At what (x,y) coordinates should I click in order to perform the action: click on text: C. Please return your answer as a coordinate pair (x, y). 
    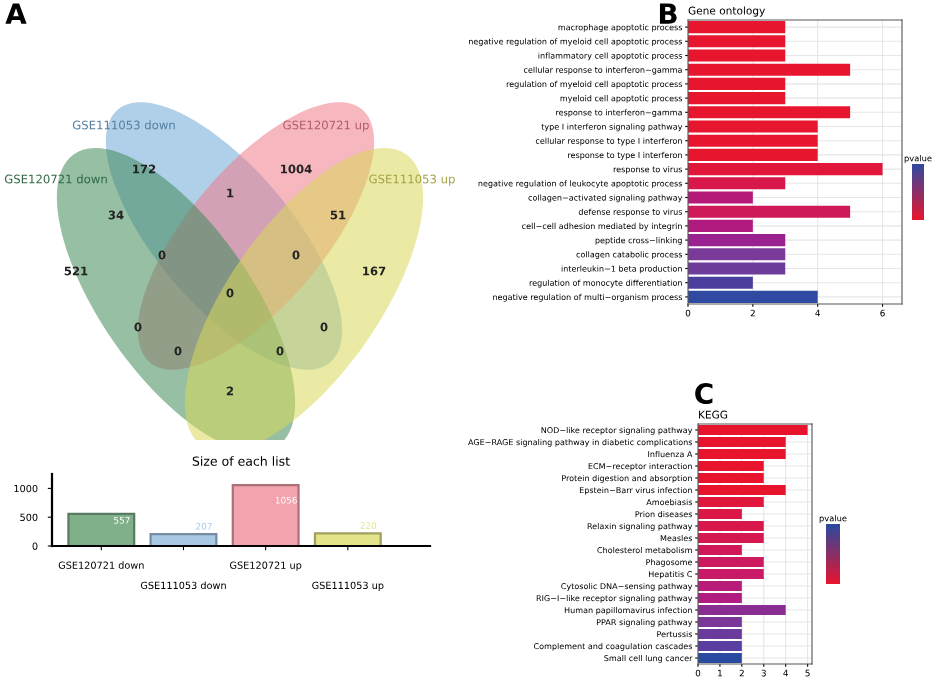
    Looking at the image, I should click on (704, 394).